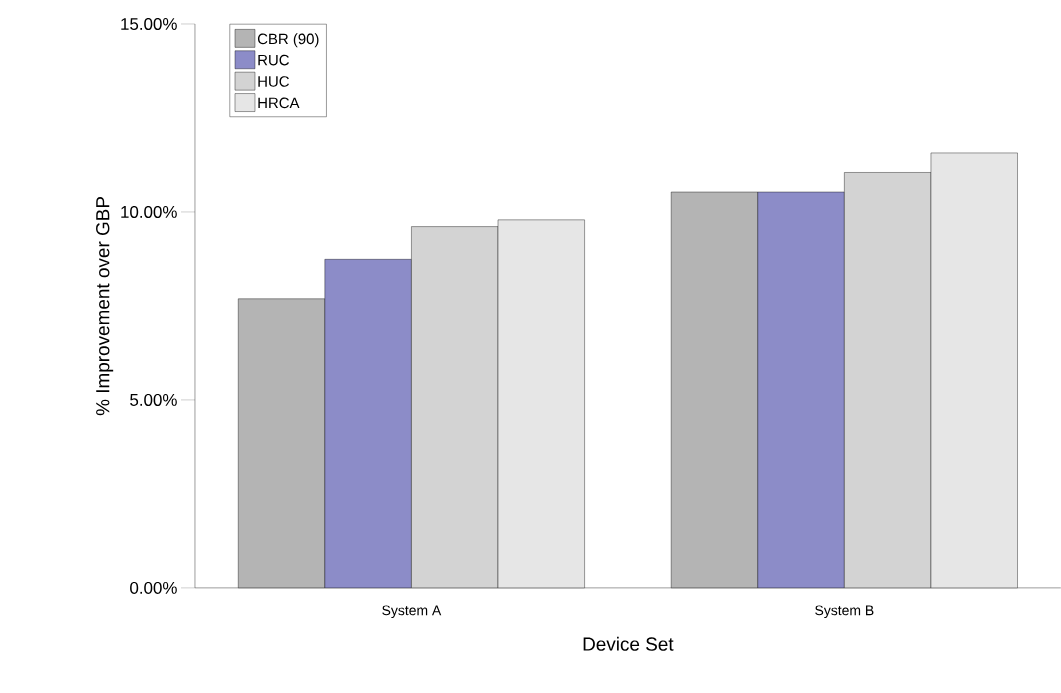 The image size is (1061, 693). I want to click on x-axis-title: Device Set, so click(628, 643).